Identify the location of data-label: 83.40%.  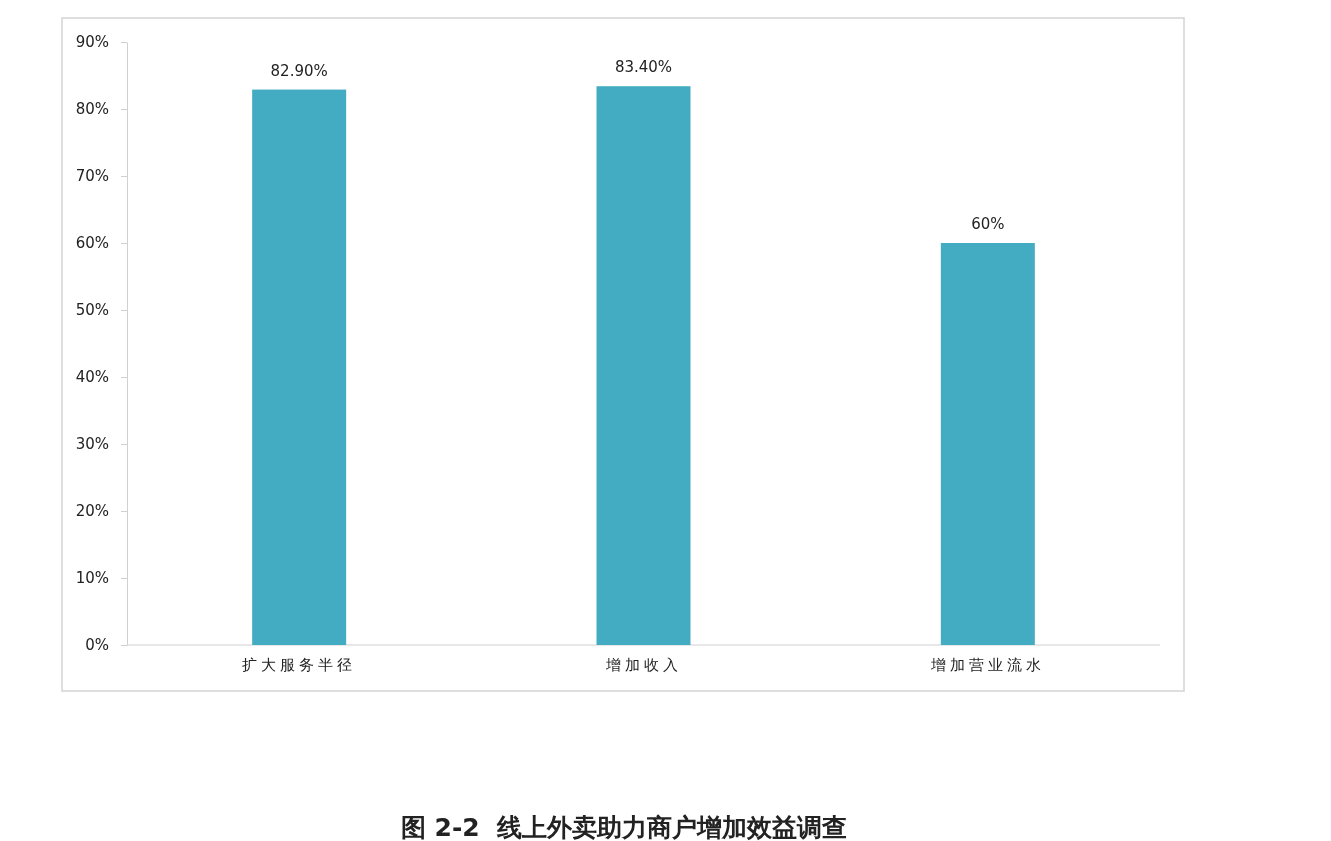
(643, 67).